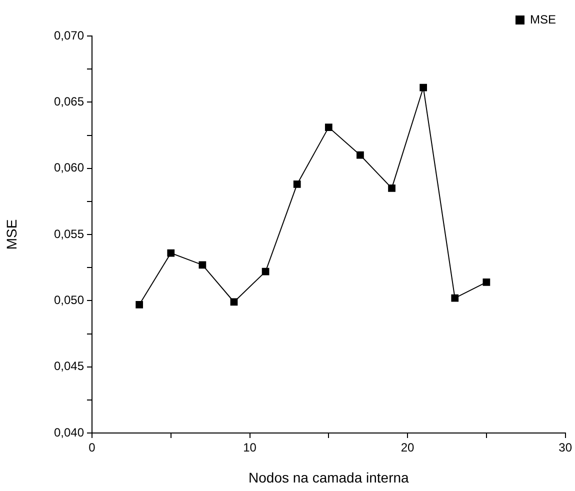 Image resolution: width=575 pixels, height=491 pixels. I want to click on y-tick-label: 0,045, so click(69, 366).